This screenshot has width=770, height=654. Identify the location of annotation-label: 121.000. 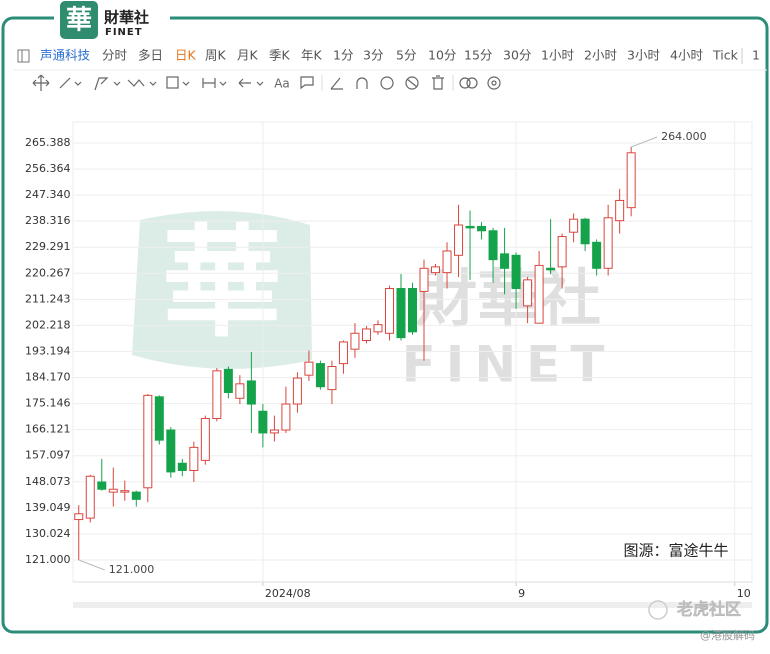
(132, 569).